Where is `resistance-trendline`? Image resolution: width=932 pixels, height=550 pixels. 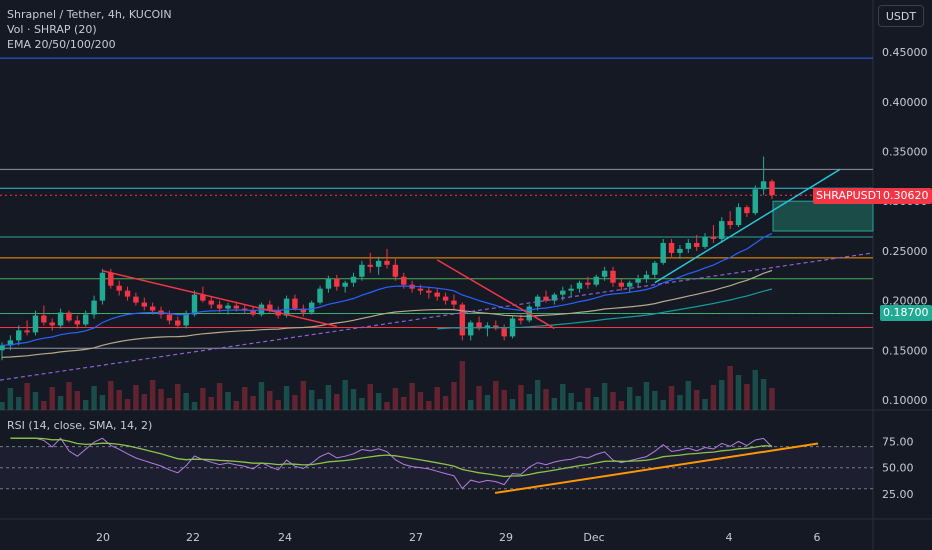
resistance-trendline is located at coordinates (219, 299).